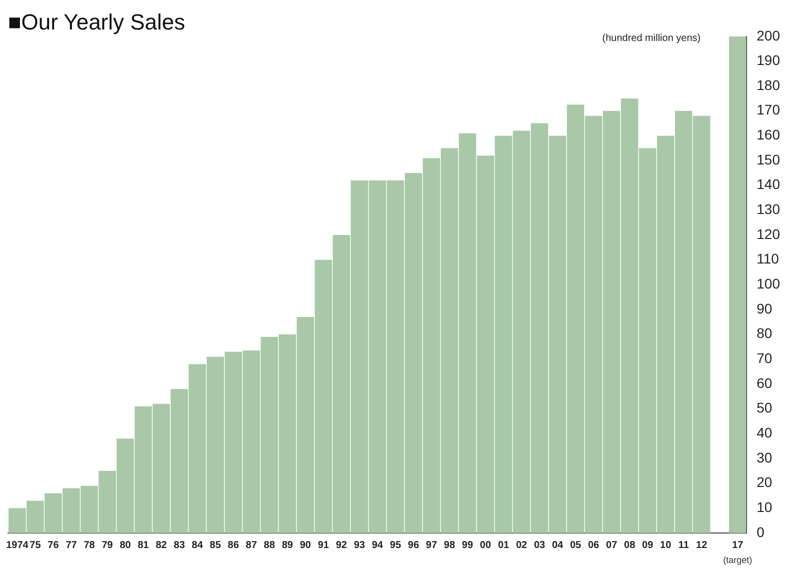 The width and height of the screenshot is (790, 569). What do you see at coordinates (764, 432) in the screenshot?
I see `y-tick-label: 40` at bounding box center [764, 432].